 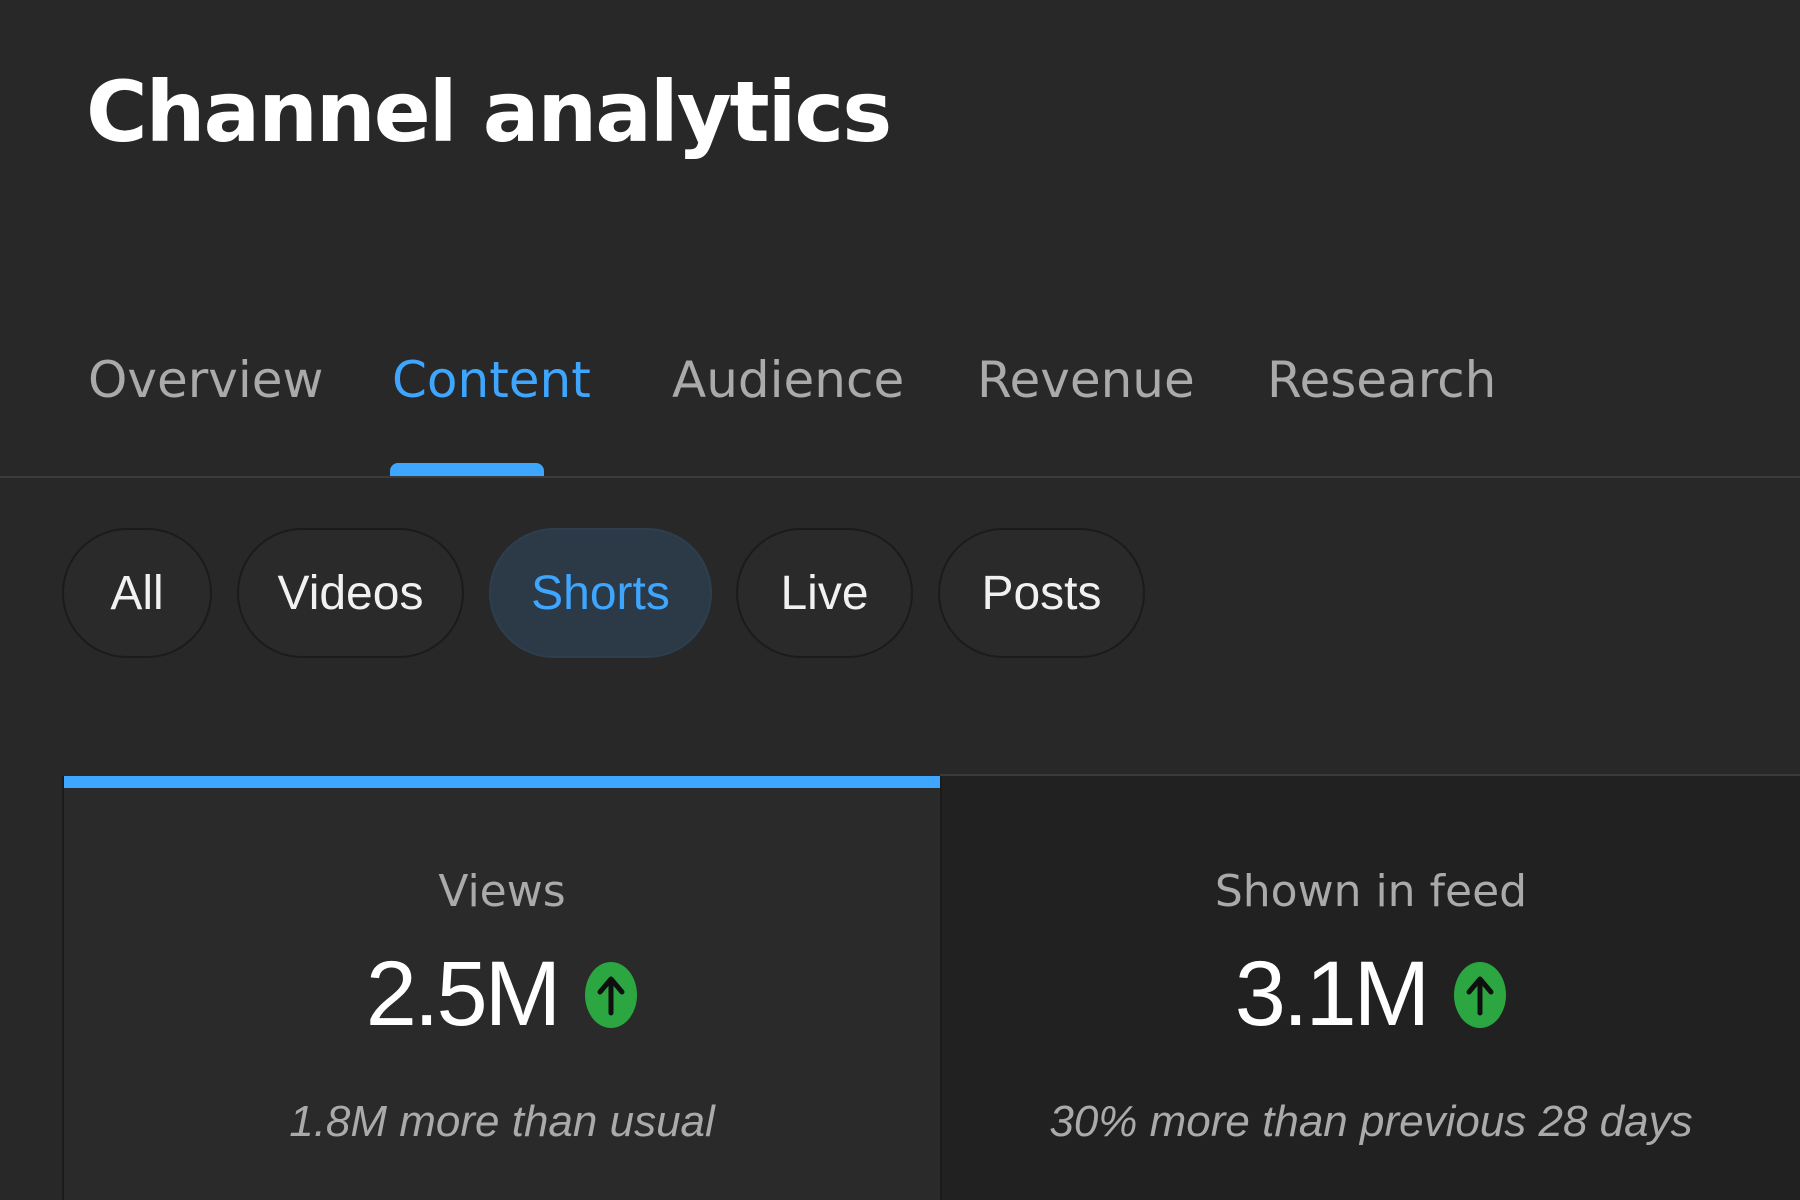 What do you see at coordinates (1382, 380) in the screenshot?
I see `tab-research: Research` at bounding box center [1382, 380].